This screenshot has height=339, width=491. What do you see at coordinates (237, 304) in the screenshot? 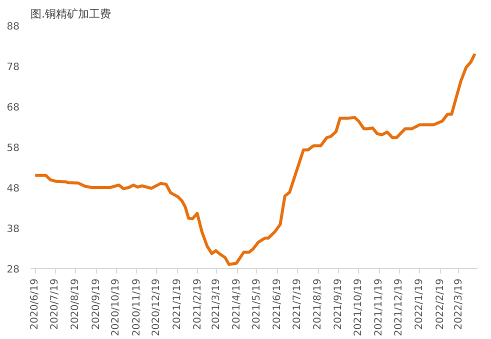
I see `x-tick-label: 2021/4/19` at bounding box center [237, 304].